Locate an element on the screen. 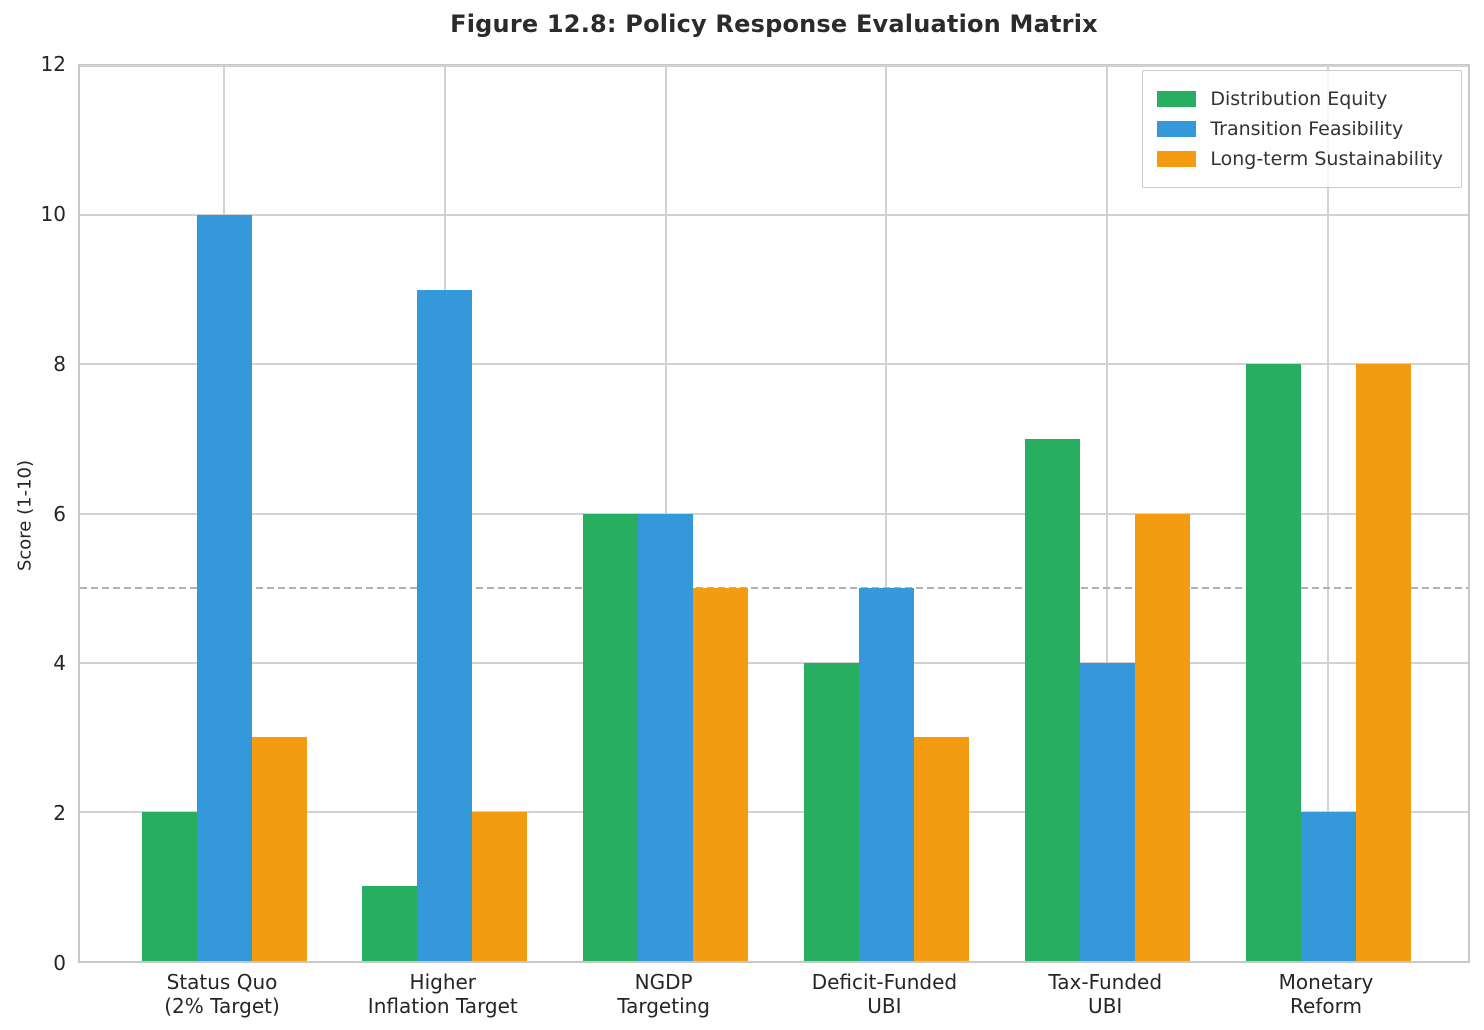 Image resolution: width=1484 pixels, height=1030 pixels. y-tick-label: 2 is located at coordinates (59, 813).